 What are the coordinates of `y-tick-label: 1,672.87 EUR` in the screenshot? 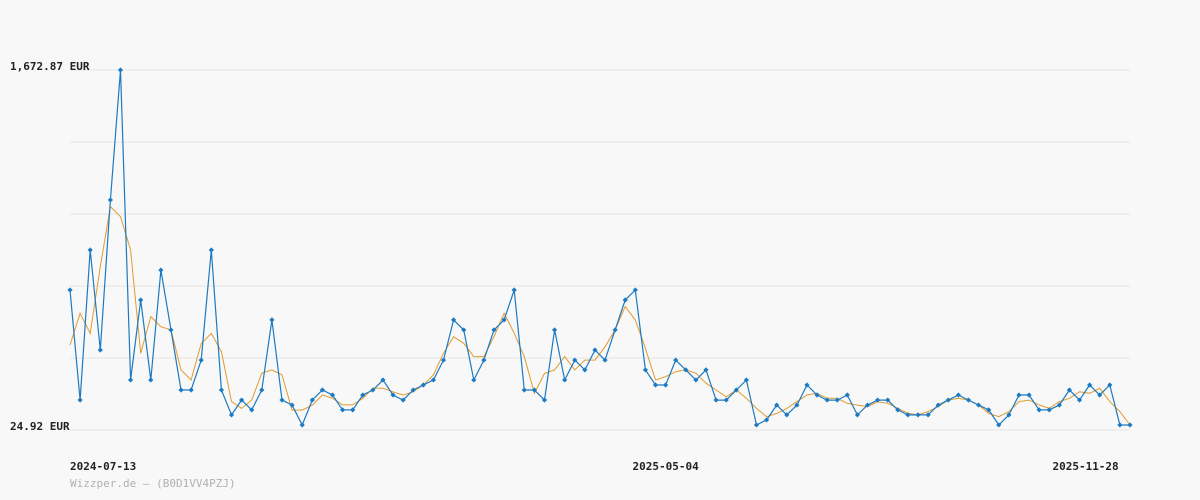 It's located at (50, 66).